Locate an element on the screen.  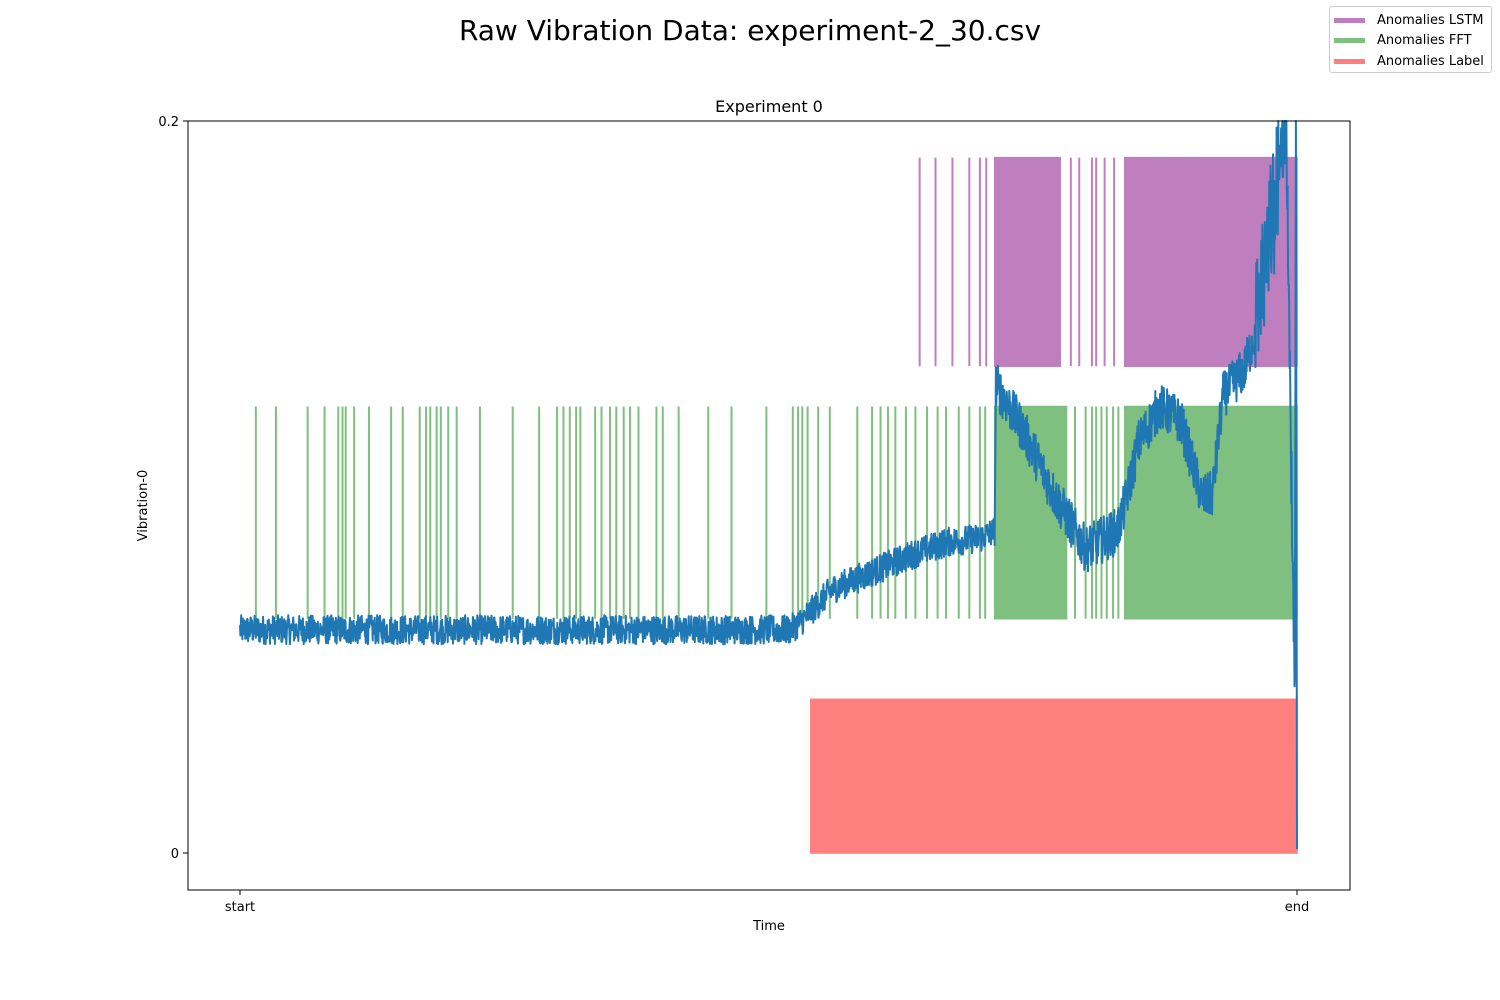
legend-item-lstm: Anomalies LSTM is located at coordinates (1412, 20).